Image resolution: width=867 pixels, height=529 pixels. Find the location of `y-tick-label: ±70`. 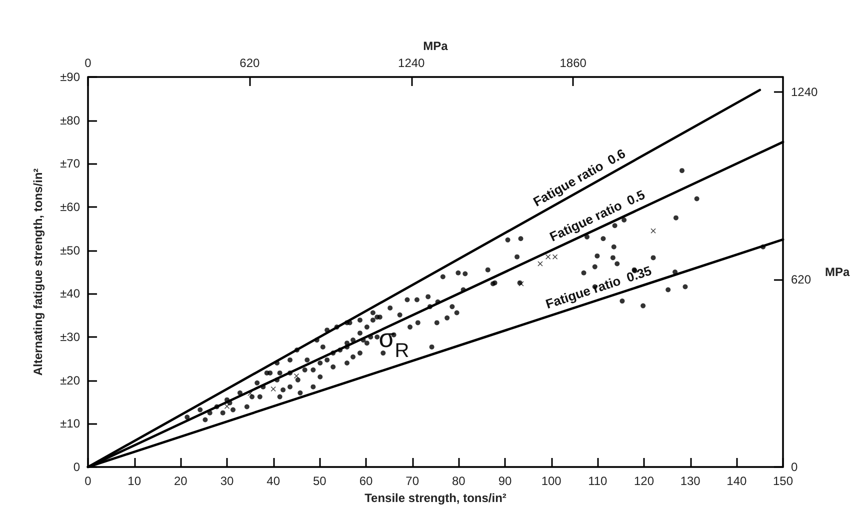

y-tick-label: ±70 is located at coordinates (70, 163).